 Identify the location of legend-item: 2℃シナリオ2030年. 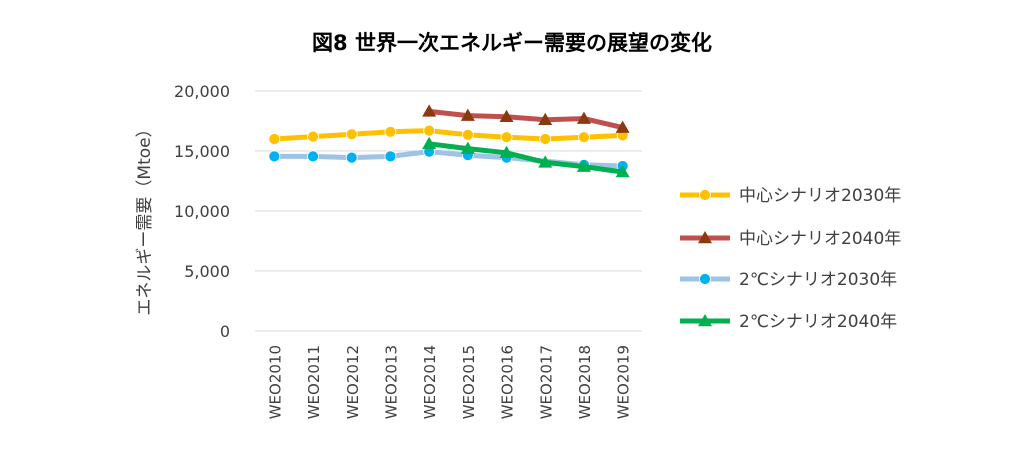
(788, 280).